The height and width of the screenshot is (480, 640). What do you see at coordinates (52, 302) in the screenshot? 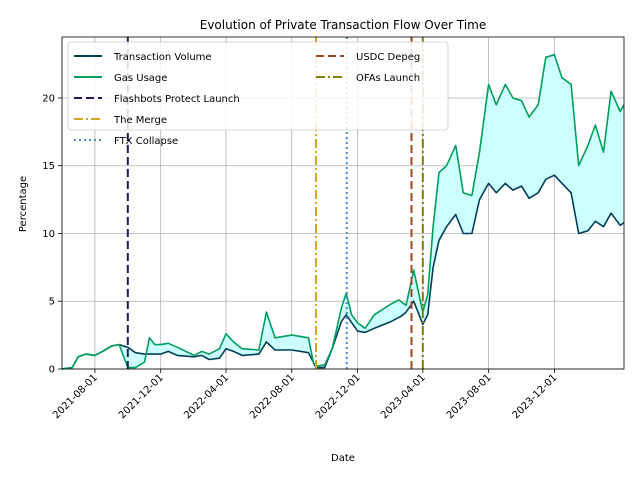
I see `y-tick-label: 5` at bounding box center [52, 302].